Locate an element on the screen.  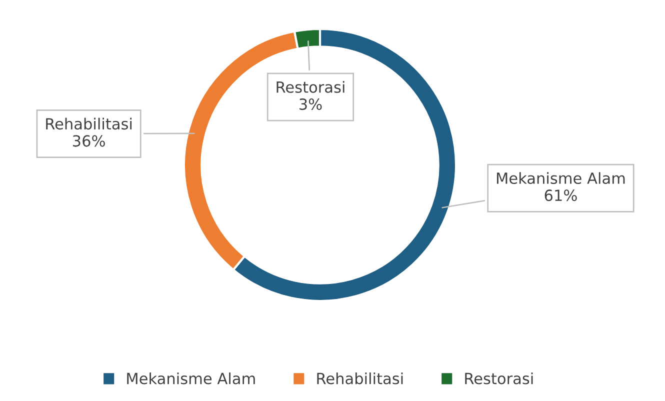
data-label: 3% is located at coordinates (311, 104).